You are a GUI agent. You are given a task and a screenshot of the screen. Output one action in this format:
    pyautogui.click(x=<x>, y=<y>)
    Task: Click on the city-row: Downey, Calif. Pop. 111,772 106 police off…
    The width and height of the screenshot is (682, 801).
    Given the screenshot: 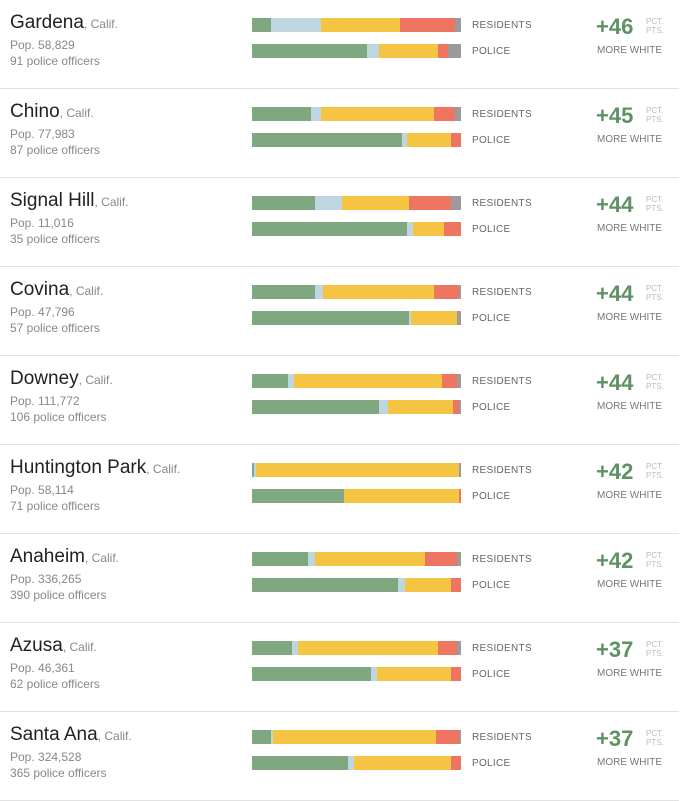 What is the action you would take?
    pyautogui.click(x=339, y=400)
    